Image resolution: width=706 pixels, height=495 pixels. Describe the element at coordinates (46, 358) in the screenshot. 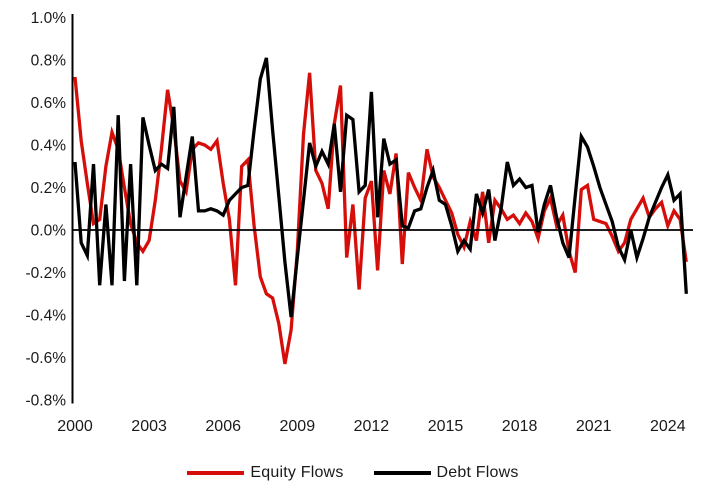

I see `y-tick-label: -0.6%` at that location.